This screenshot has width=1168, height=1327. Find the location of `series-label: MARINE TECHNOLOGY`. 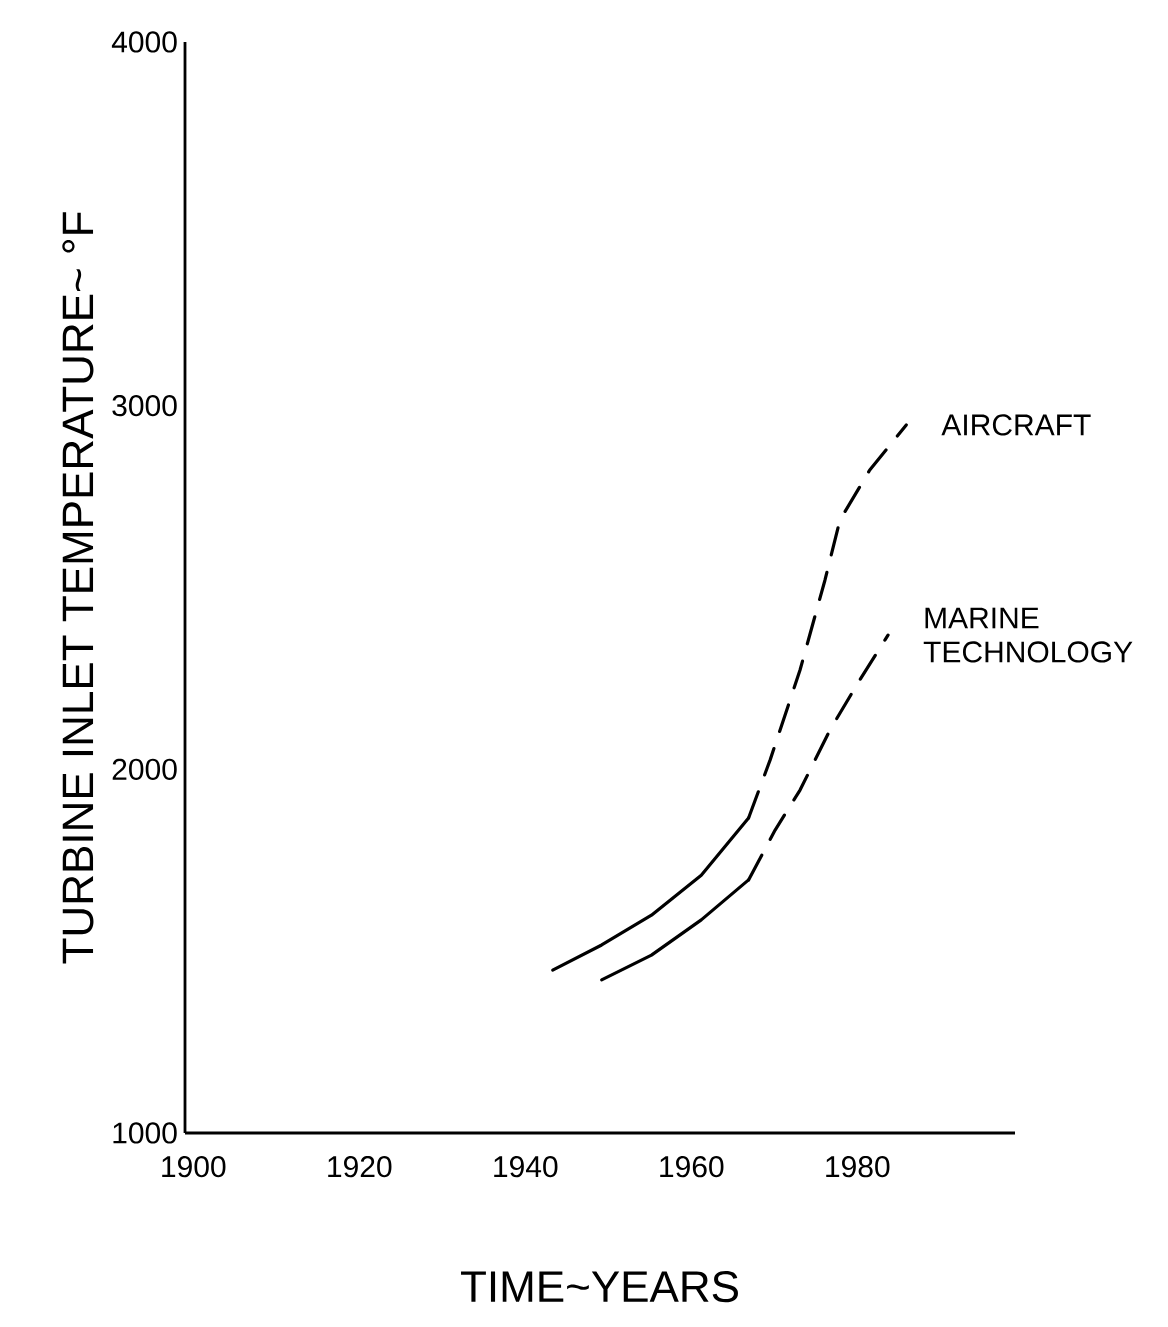

series-label: MARINE TECHNOLOGY is located at coordinates (1028, 635).